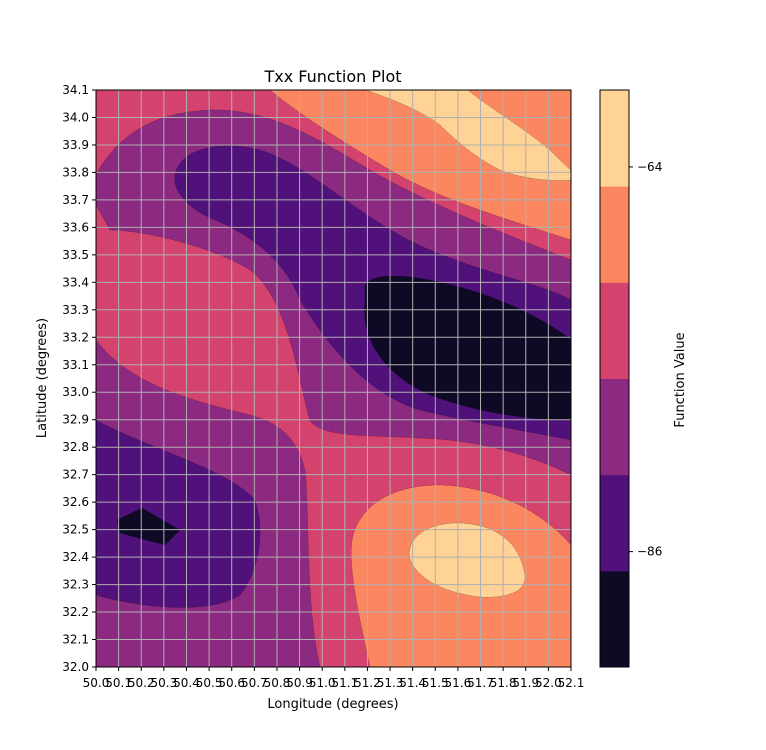  Describe the element at coordinates (75, 255) in the screenshot. I see `y-tick-label: 33.5` at that location.